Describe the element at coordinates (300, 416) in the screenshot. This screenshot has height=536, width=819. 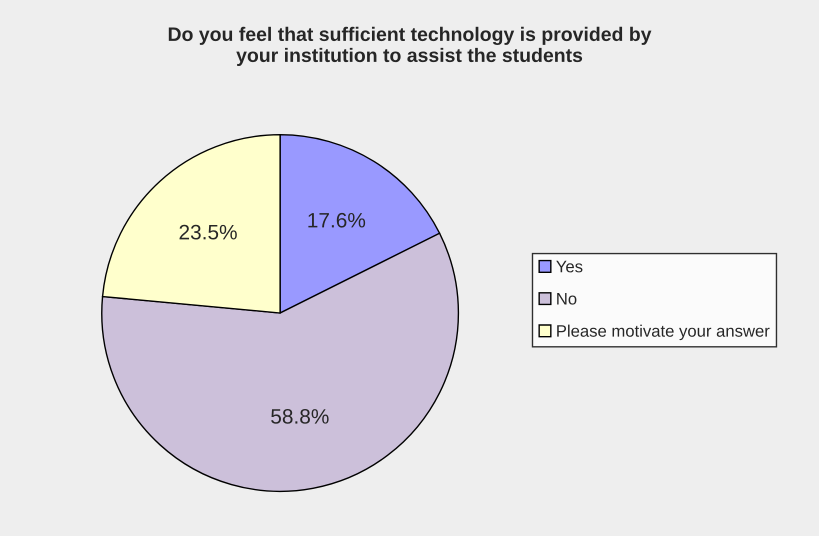
I see `data-label: 58.8%` at that location.